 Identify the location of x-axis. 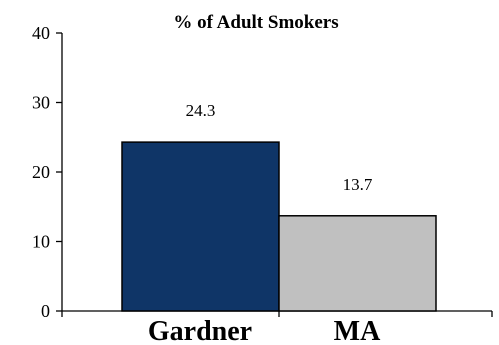
(277, 313).